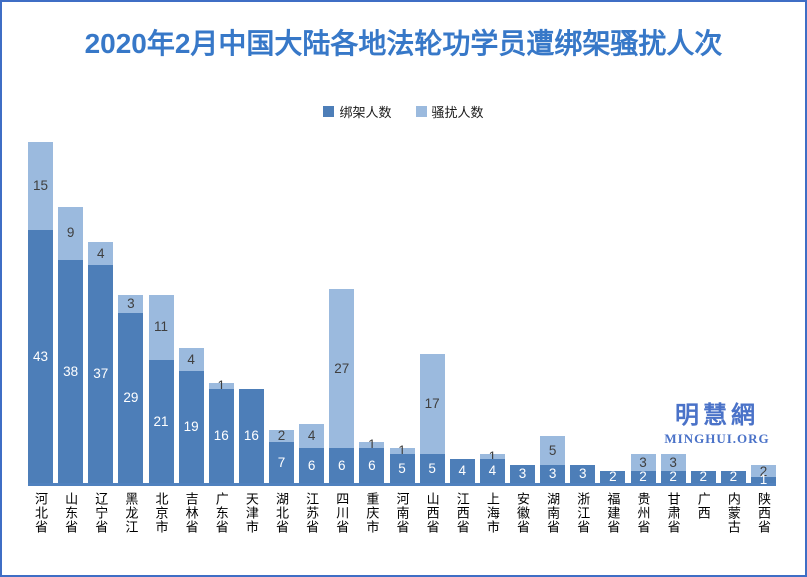  I want to click on kidnap-segment: 7, so click(281, 462).